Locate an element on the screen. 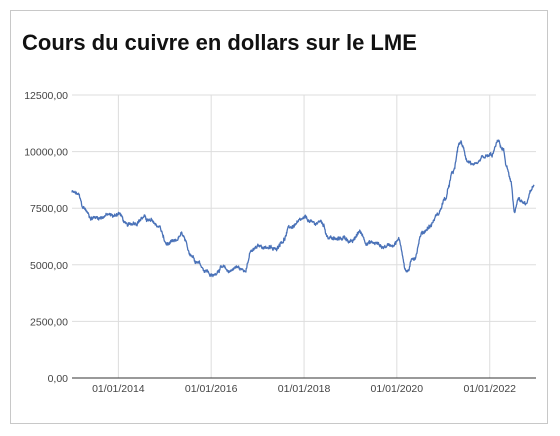 The width and height of the screenshot is (560, 436). chart-title: Cours du cuivre en dollars sur le LME is located at coordinates (219, 42).